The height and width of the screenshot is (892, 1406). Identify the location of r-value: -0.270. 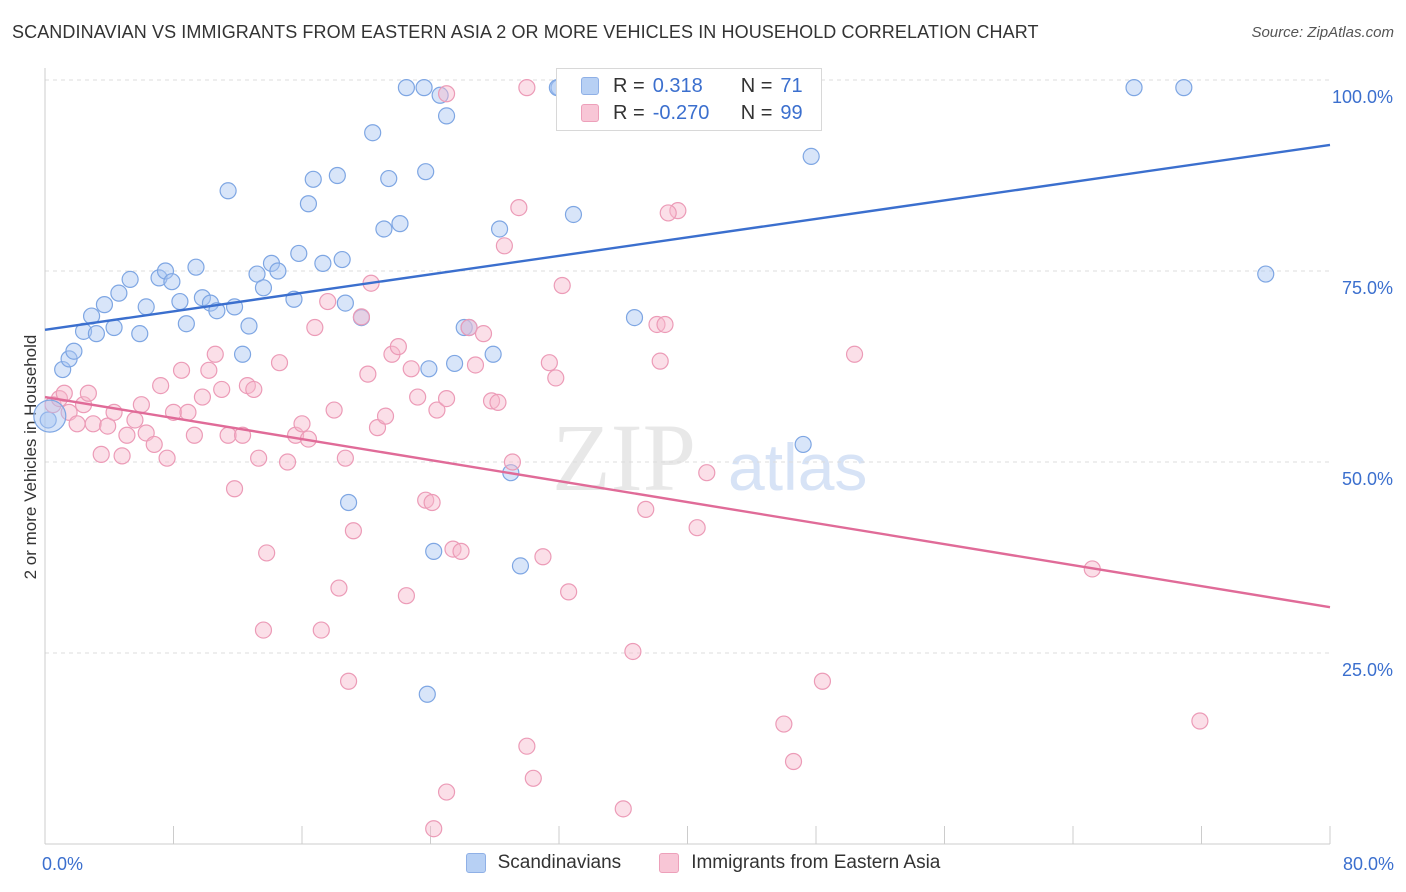
(681, 112).